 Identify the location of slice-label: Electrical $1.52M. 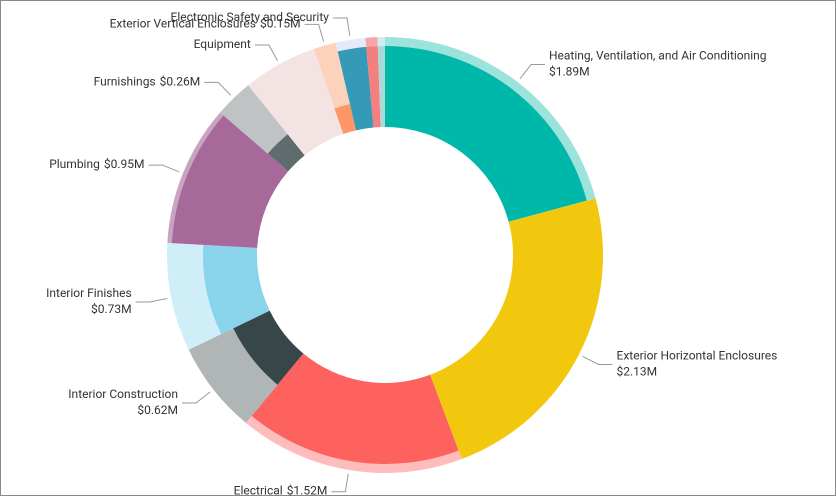
(281, 490).